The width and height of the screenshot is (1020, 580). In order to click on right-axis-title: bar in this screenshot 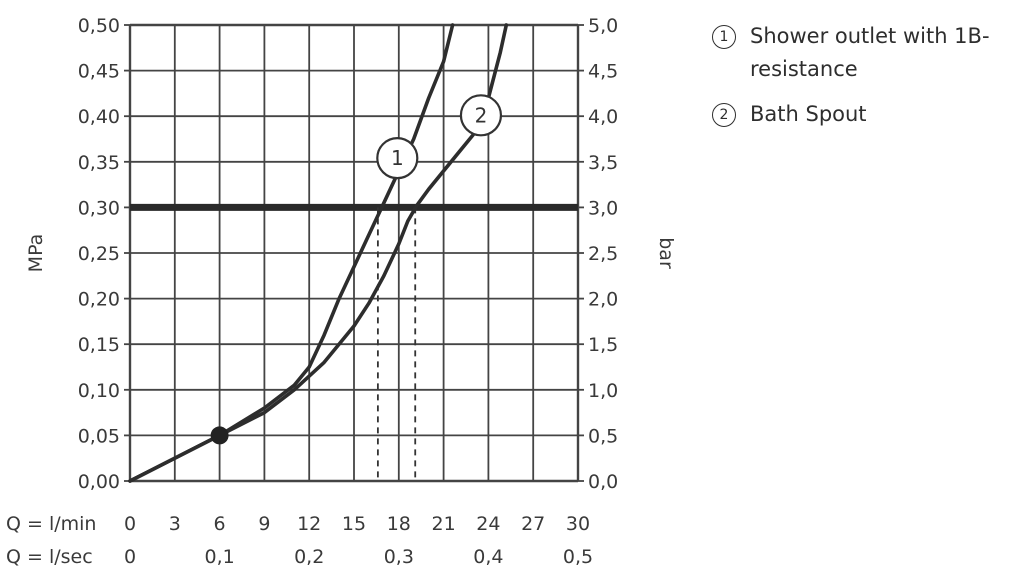, I will do `click(666, 253)`.